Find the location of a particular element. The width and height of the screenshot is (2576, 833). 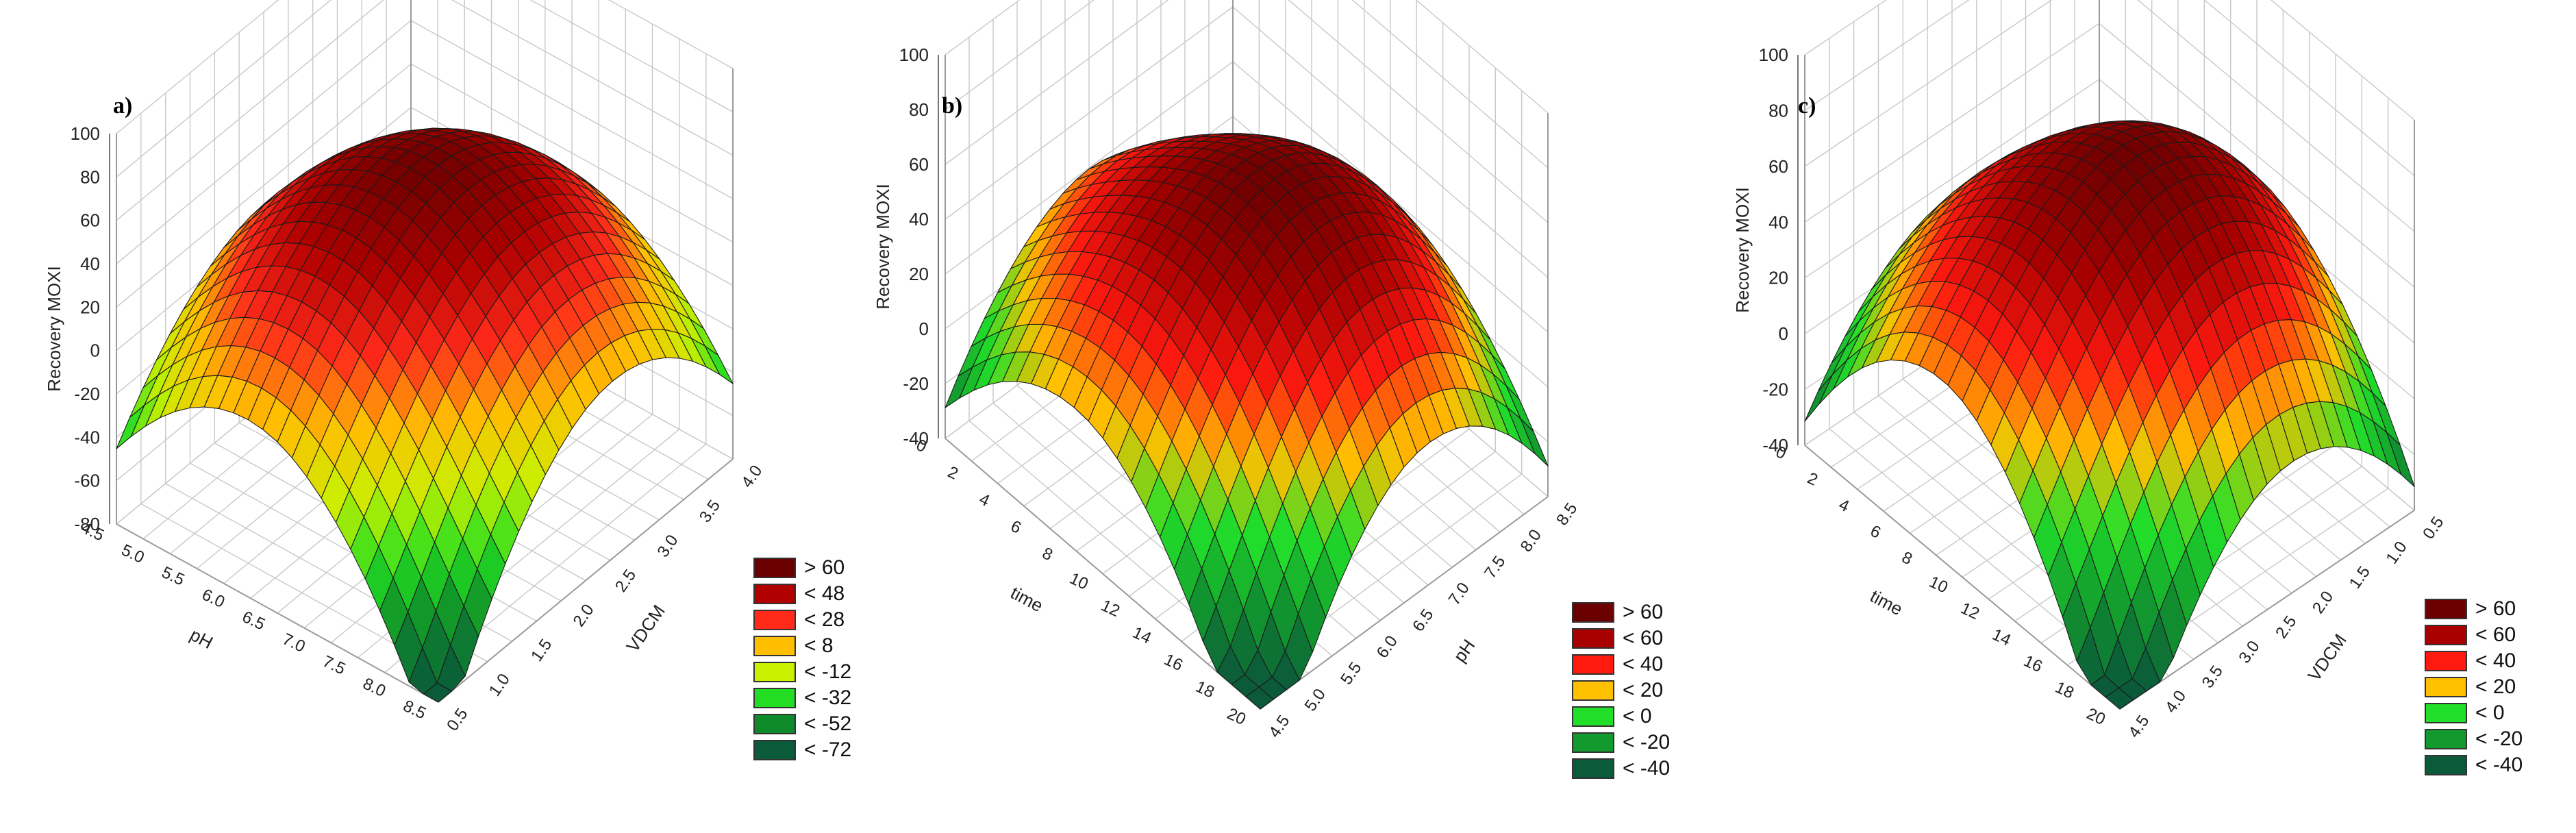

legend-label: > 60 is located at coordinates (824, 567).